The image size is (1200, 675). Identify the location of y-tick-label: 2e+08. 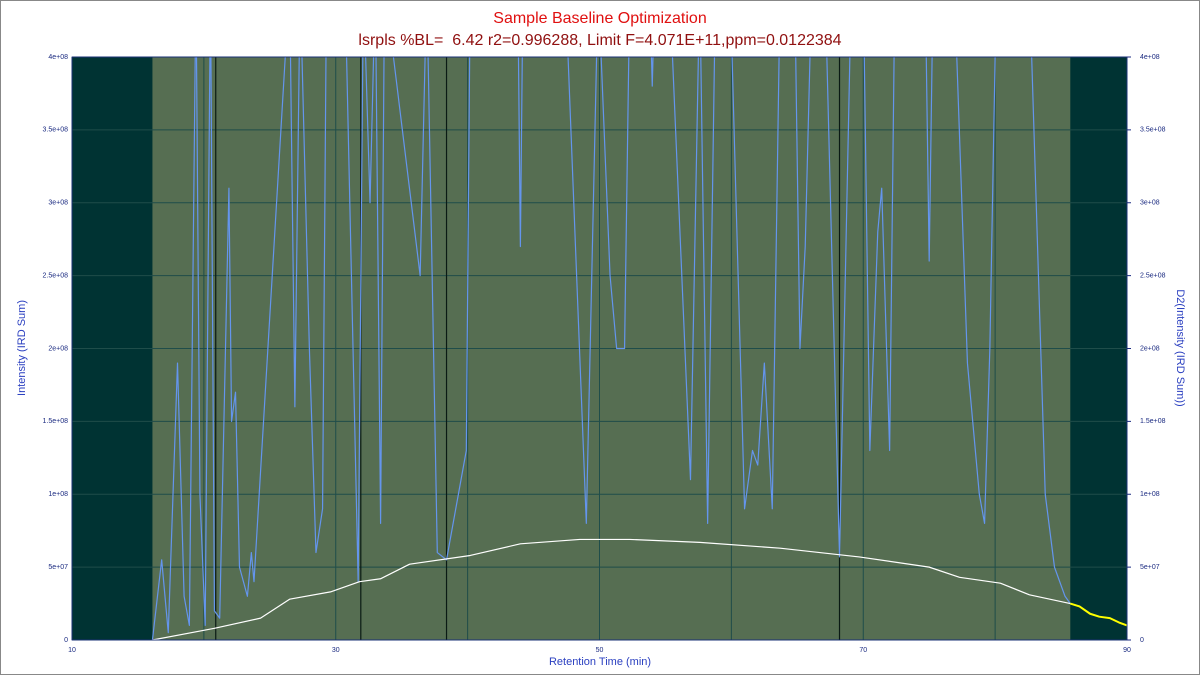
(58, 348).